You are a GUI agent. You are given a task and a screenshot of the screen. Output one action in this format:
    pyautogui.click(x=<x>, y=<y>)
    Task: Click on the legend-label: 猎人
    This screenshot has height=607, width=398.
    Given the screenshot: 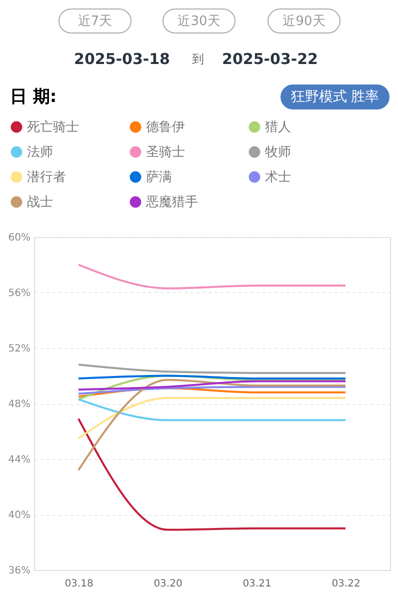 What is the action you would take?
    pyautogui.click(x=278, y=127)
    